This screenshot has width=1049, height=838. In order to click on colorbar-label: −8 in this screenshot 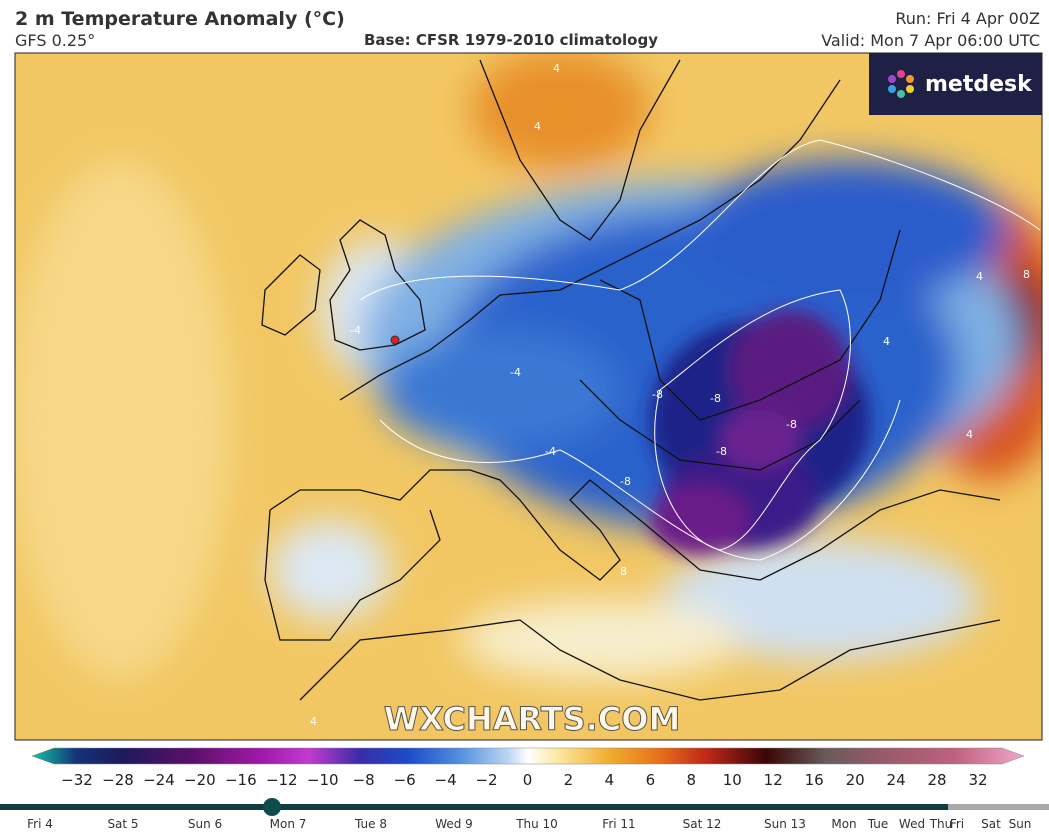, I will do `click(364, 780)`.